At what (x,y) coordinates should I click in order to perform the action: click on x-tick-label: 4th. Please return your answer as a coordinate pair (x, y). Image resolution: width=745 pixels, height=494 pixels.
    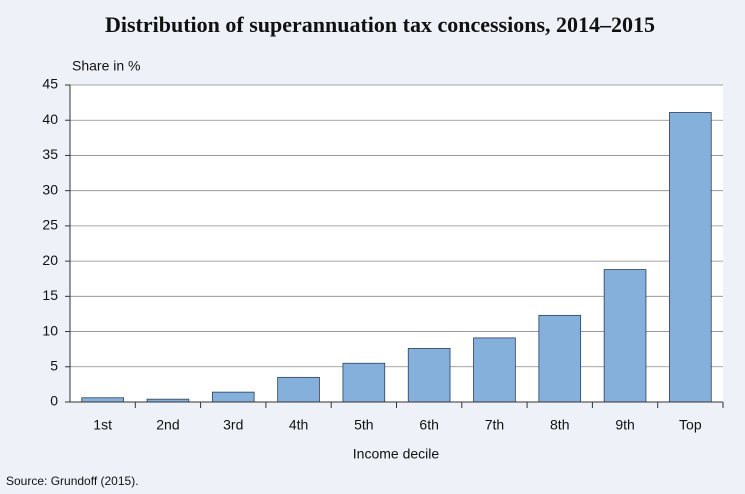
    Looking at the image, I should click on (298, 425).